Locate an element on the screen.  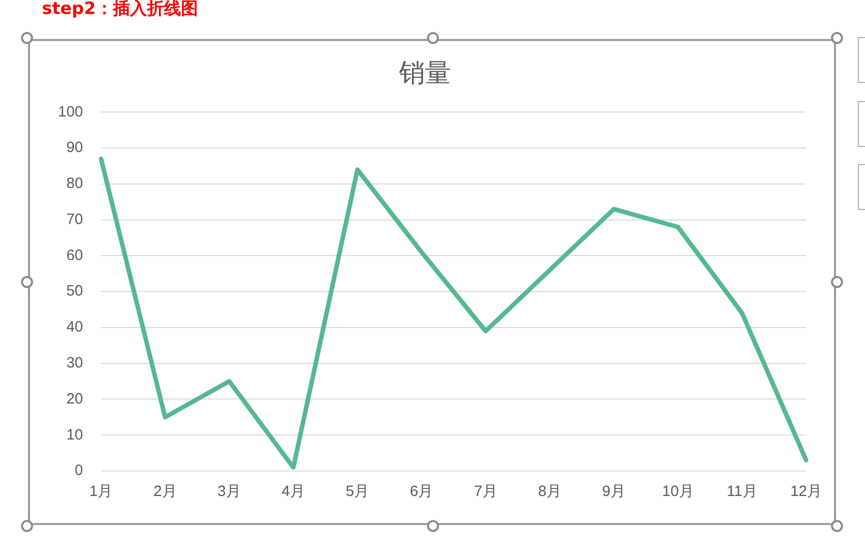
x-tick-label: 8月 is located at coordinates (550, 491).